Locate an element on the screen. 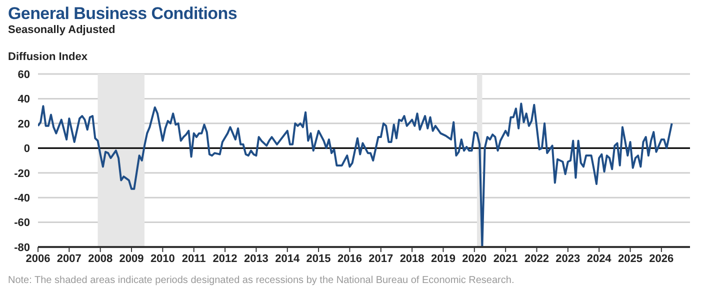 This screenshot has height=301, width=717. x-tick-label: 2009 is located at coordinates (131, 258).